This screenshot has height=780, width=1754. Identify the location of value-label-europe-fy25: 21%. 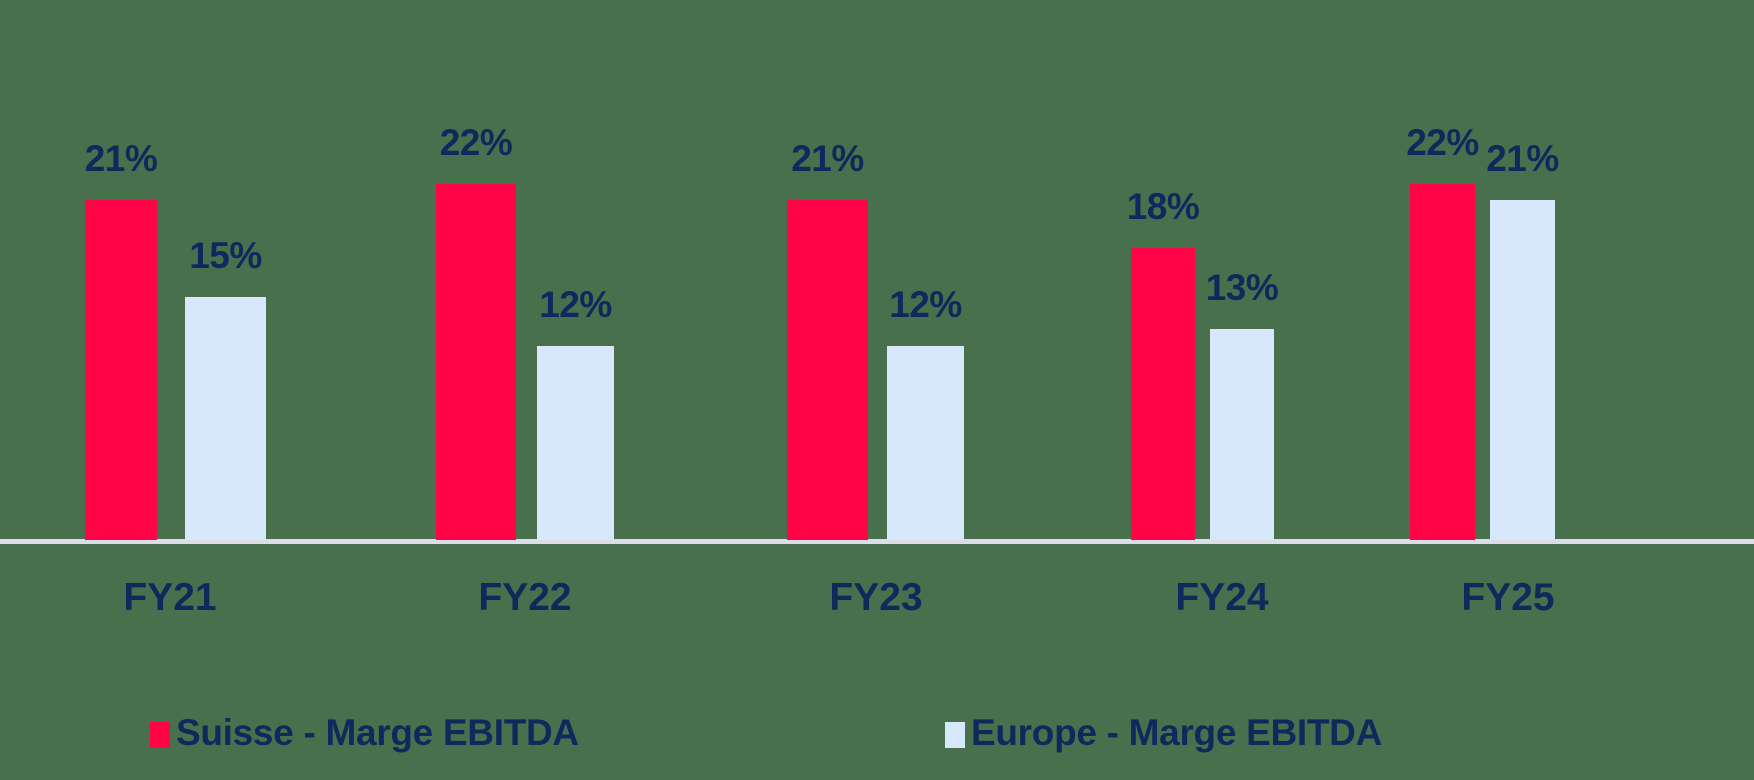
(1522, 158).